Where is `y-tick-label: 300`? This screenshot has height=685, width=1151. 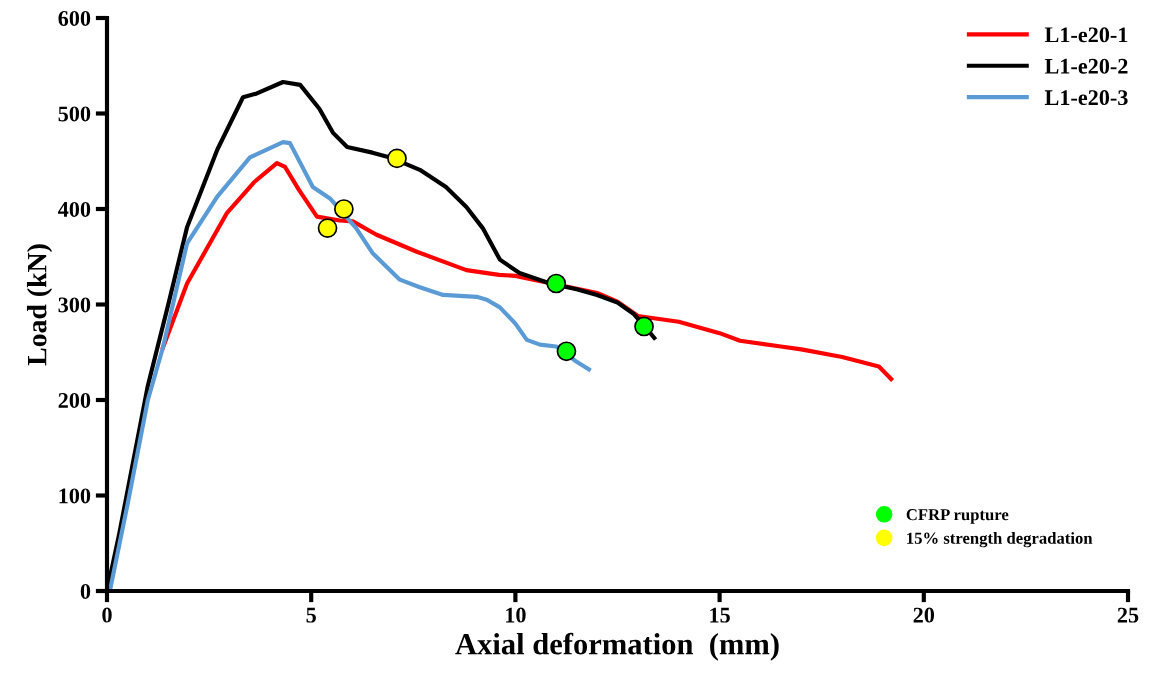
y-tick-label: 300 is located at coordinates (74, 305).